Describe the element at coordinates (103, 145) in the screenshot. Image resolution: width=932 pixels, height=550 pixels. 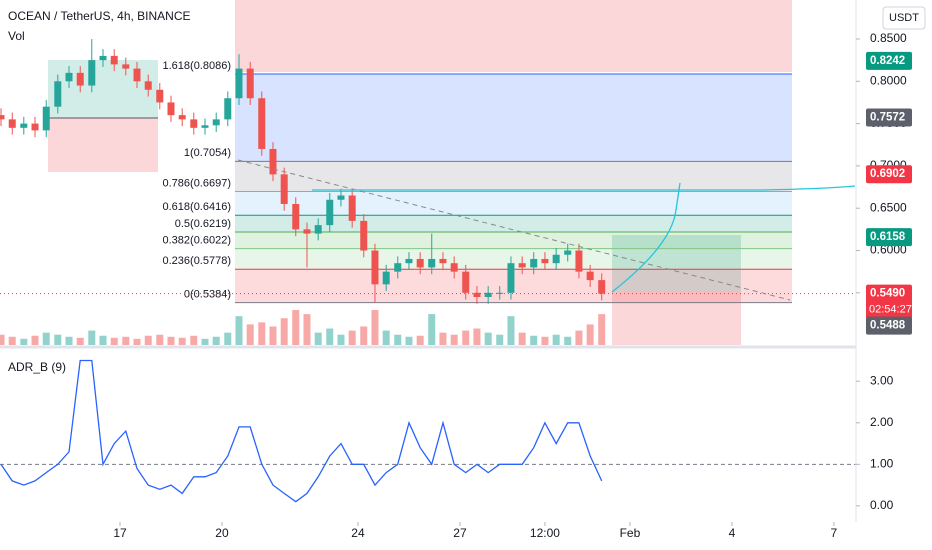
I see `long-position-loss` at that location.